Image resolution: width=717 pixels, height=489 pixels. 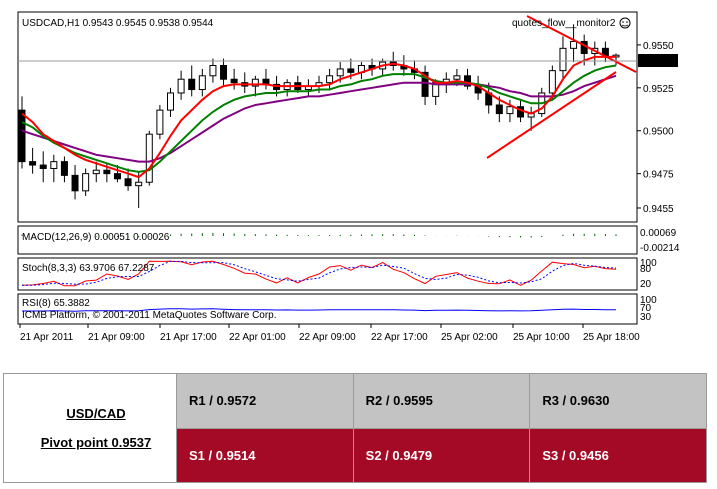 What do you see at coordinates (88, 268) in the screenshot?
I see `stoch-label: Stoch(8,3,3) 63.9706 67.2287` at bounding box center [88, 268].